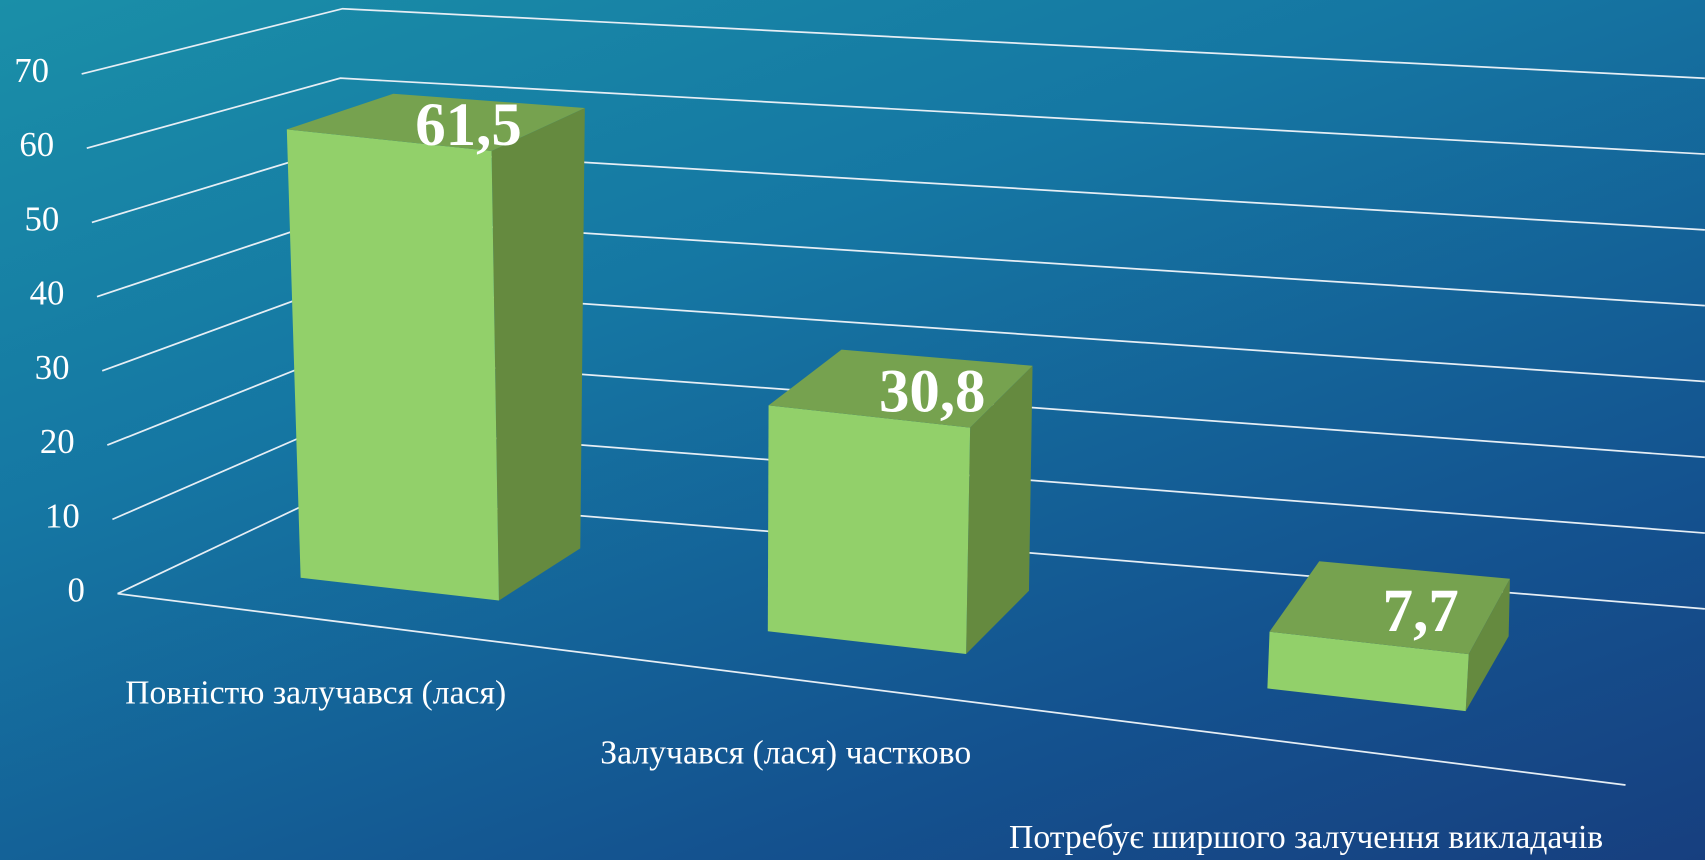 The width and height of the screenshot is (1705, 860). Describe the element at coordinates (36, 144) in the screenshot. I see `y-tick-label: 60` at that location.